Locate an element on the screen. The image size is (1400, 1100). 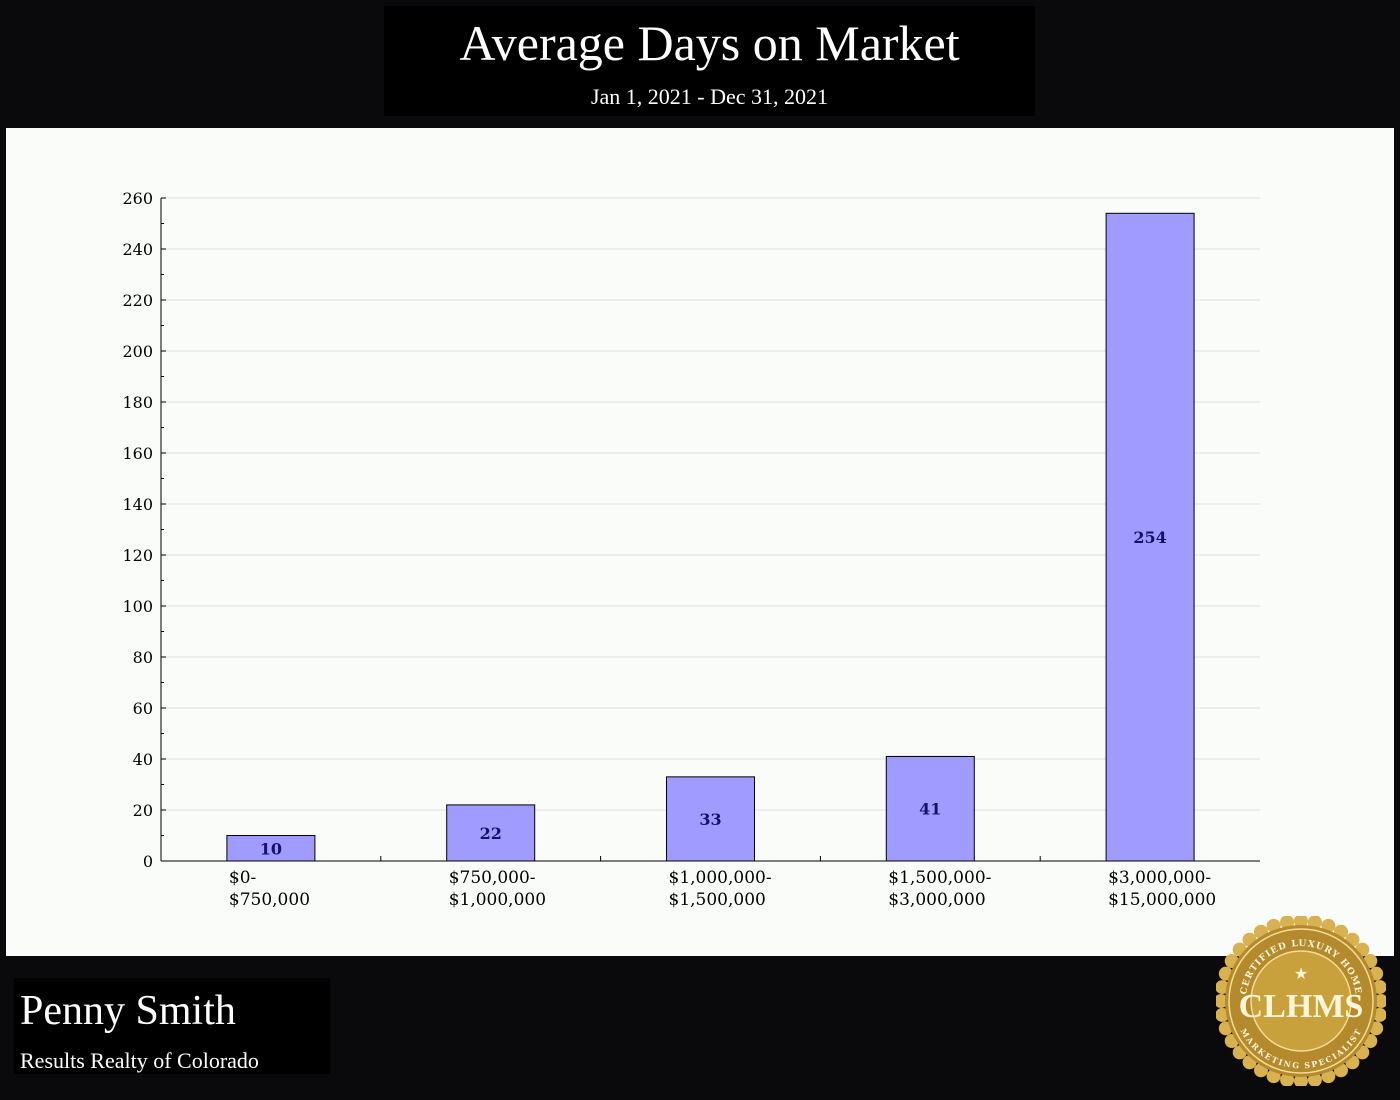
y-tick-label: 120 is located at coordinates (137, 555).